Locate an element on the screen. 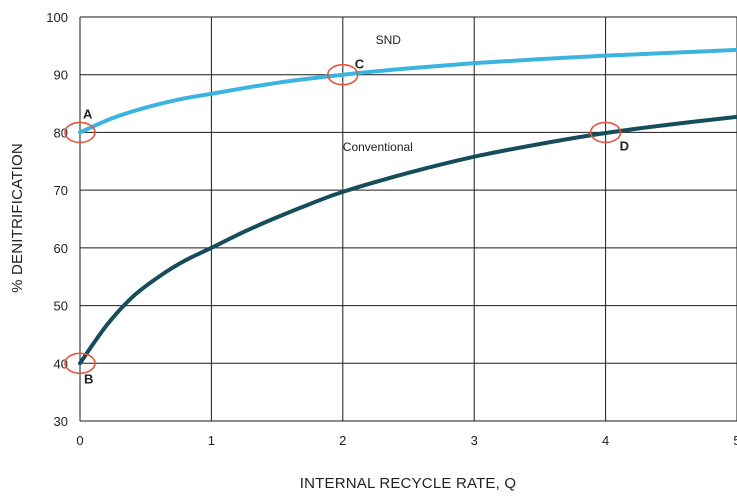  x-tick-label: 5 is located at coordinates (735, 440).